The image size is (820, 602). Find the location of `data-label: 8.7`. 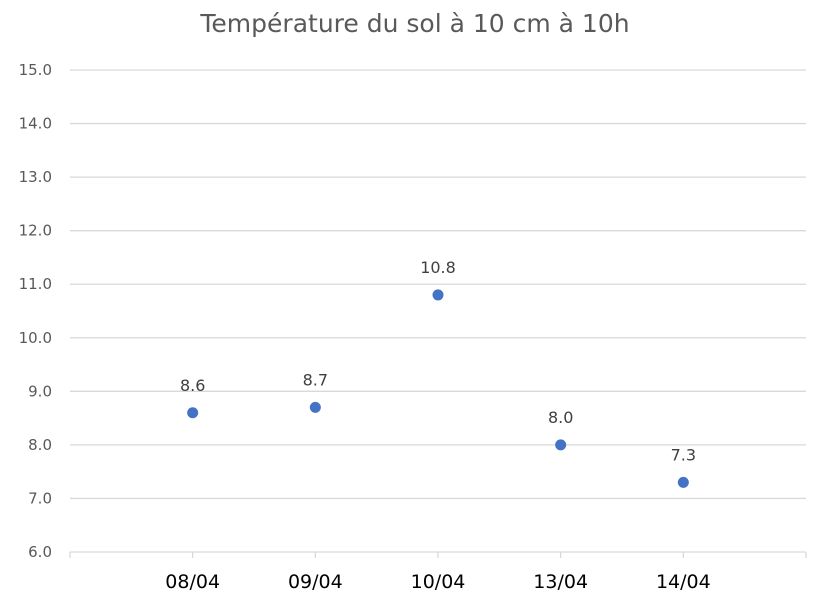

data-label: 8.7 is located at coordinates (315, 379).